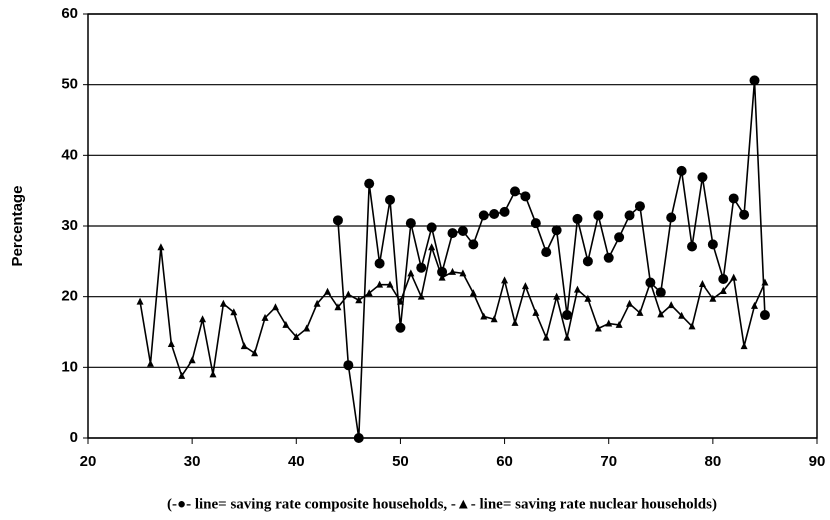 The width and height of the screenshot is (830, 520). Describe the element at coordinates (17, 226) in the screenshot. I see `y-axis-label: Percentage` at that location.